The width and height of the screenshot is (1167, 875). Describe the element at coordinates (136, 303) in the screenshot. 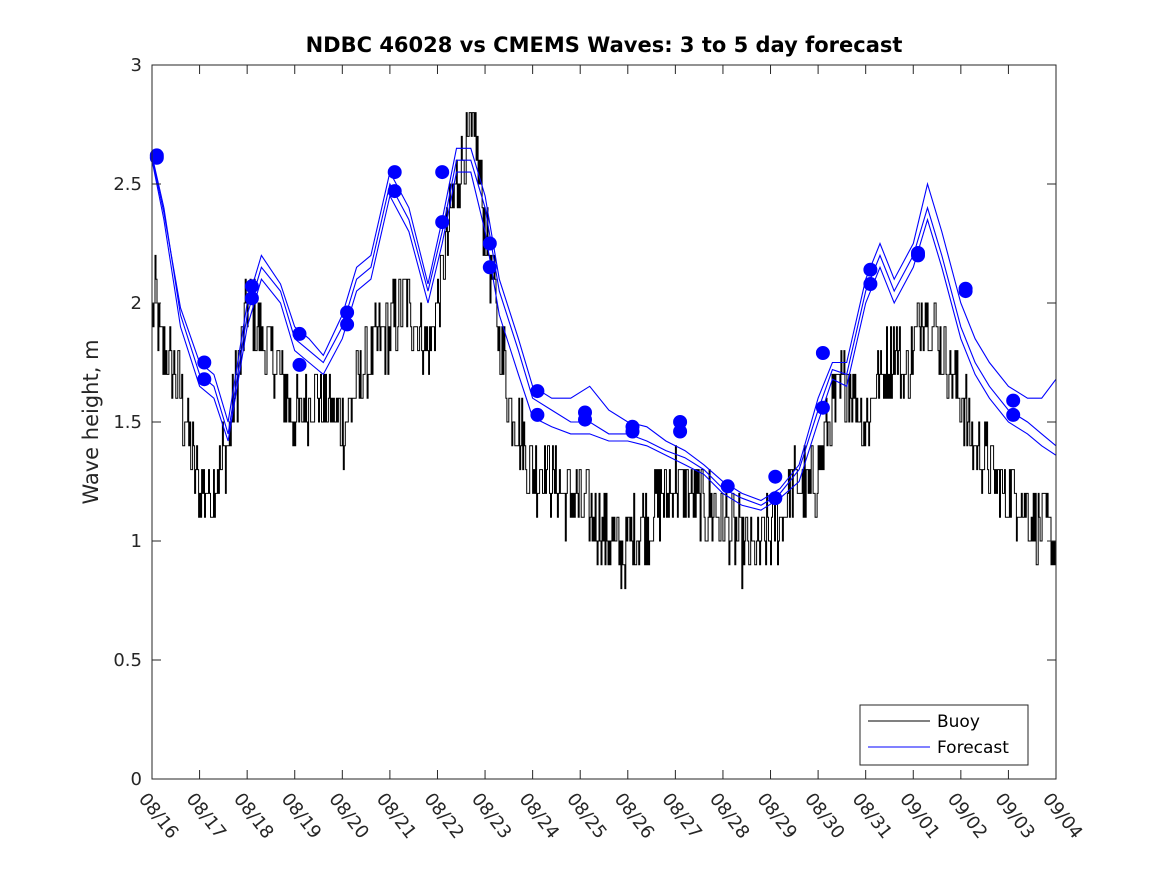

I see `y-tick-label: 2` at that location.